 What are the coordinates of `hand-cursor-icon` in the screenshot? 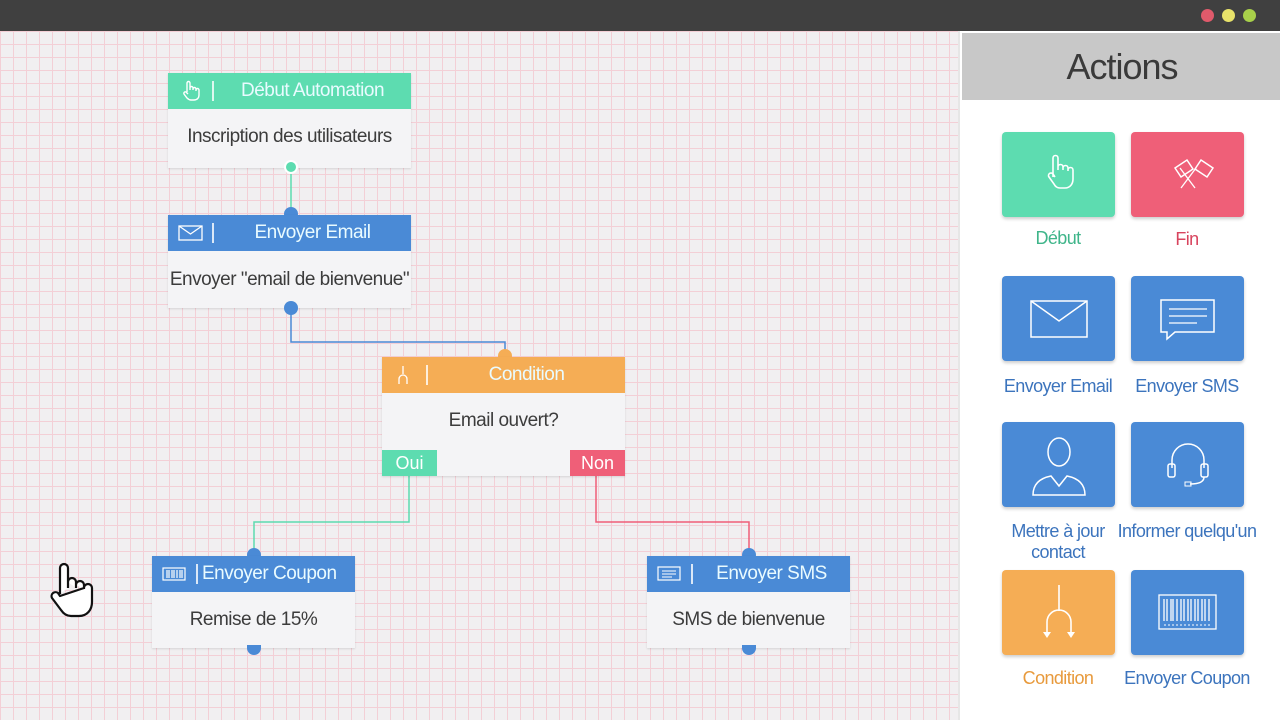 It's located at (72, 590).